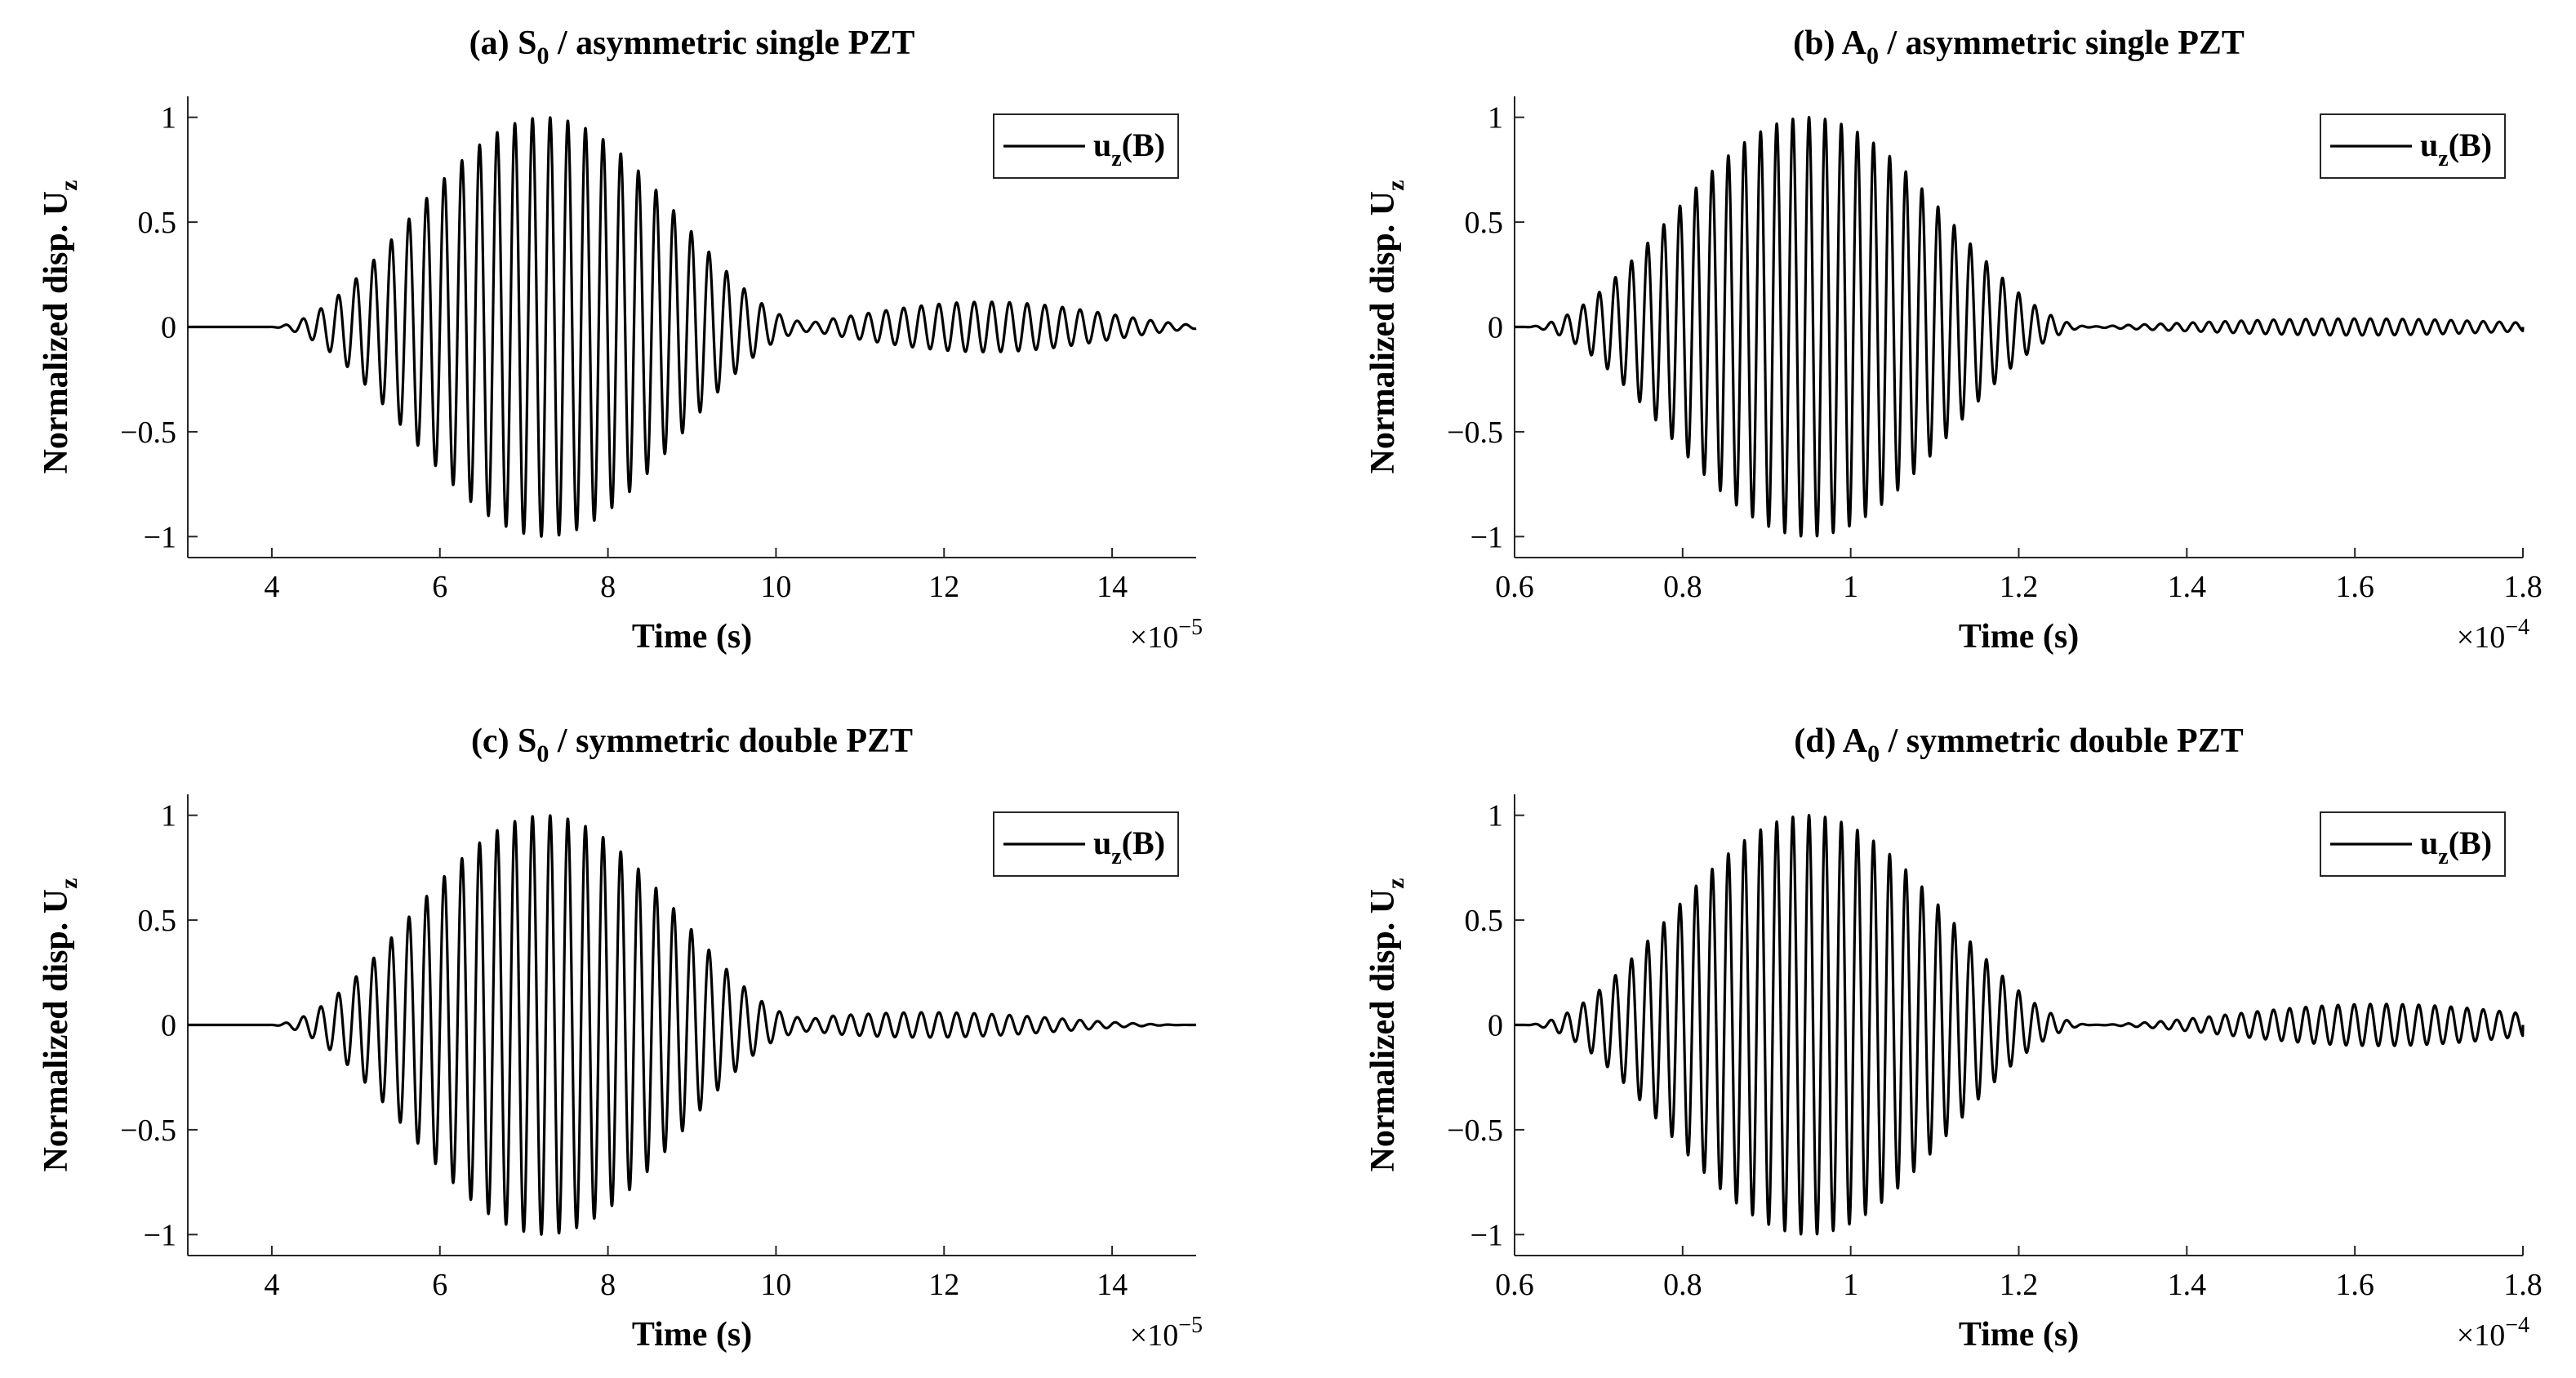 The width and height of the screenshot is (2576, 1378). Describe the element at coordinates (2019, 46) in the screenshot. I see `panel-title: (b) A0 / asymmetric single PZT` at that location.